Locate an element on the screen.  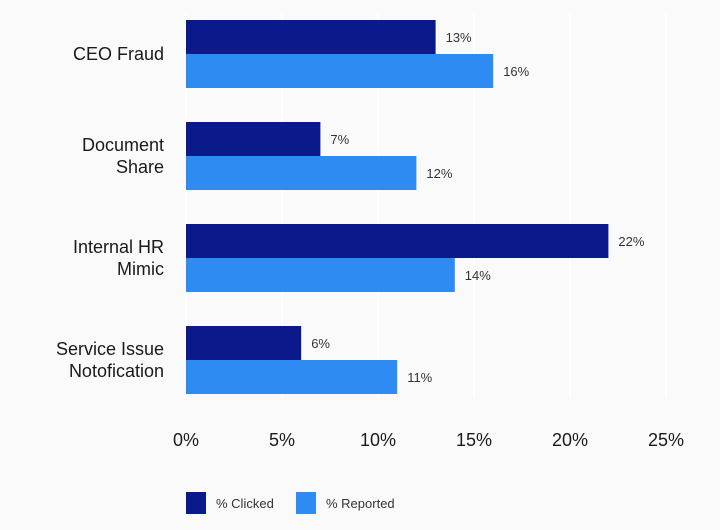
data-label: 6% is located at coordinates (320, 343).